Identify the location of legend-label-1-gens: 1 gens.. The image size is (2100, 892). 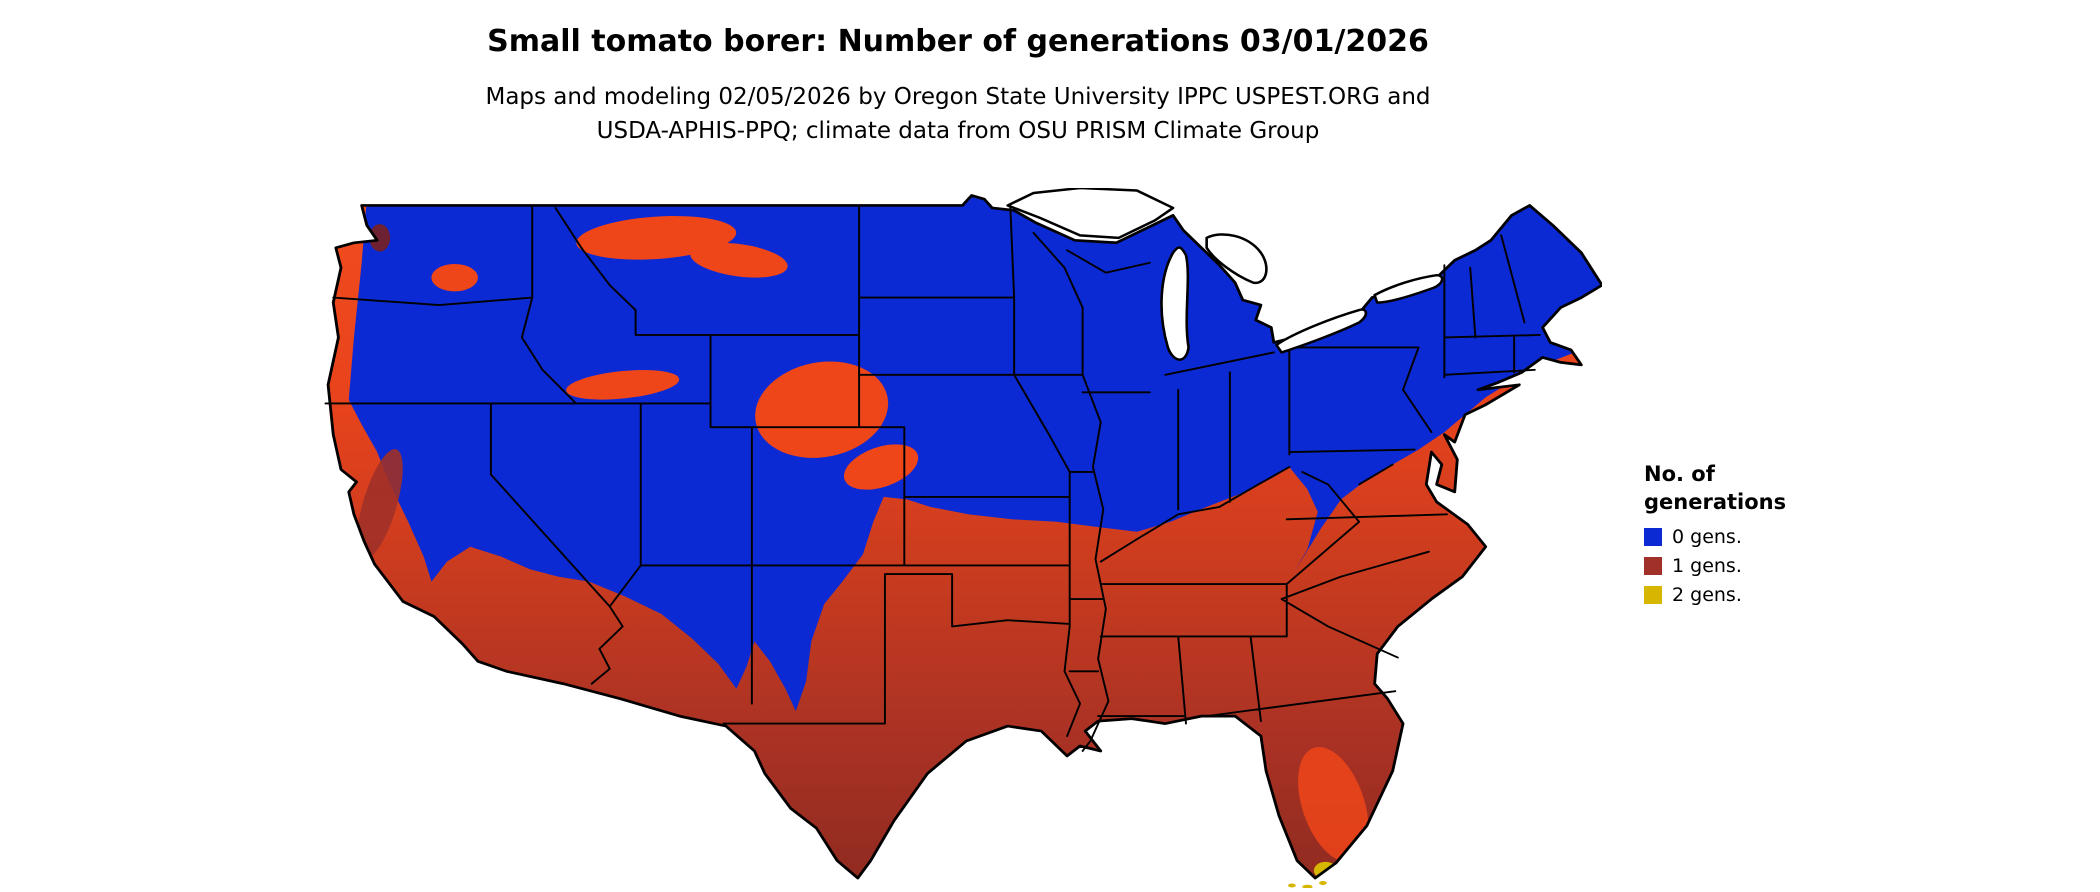
(1707, 566).